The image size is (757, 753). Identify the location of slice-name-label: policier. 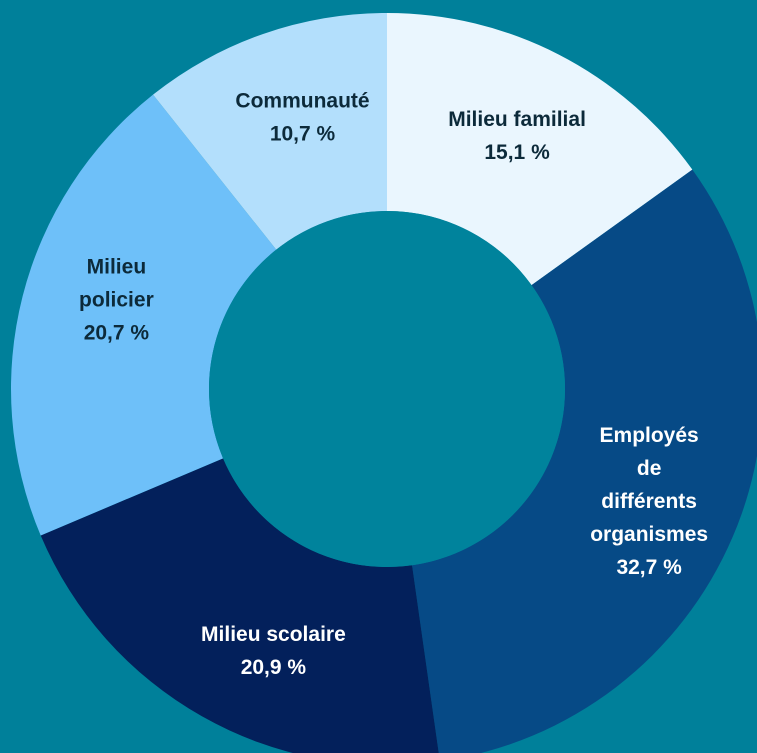
(116, 300).